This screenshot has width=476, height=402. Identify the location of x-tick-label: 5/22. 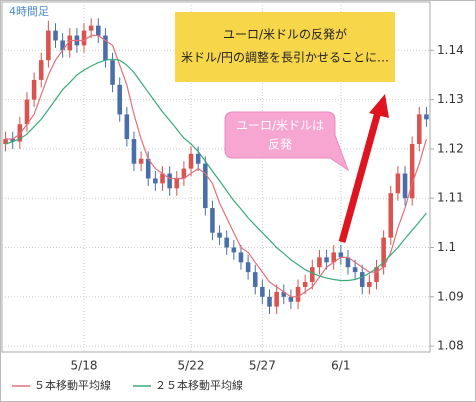
(191, 366).